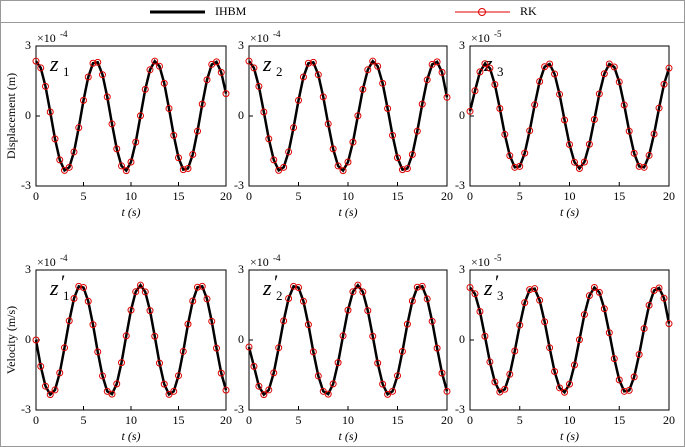  I want to click on x-tick-label: 5, so click(299, 196).